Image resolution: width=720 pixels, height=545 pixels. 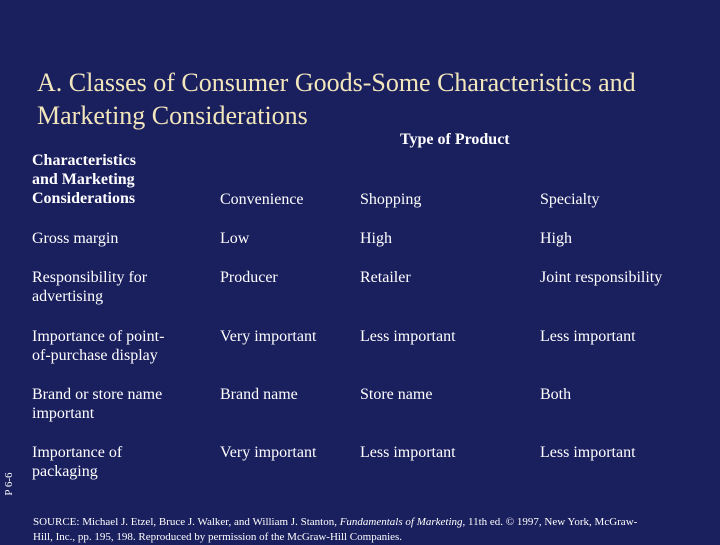 I want to click on header-characteristics-line-3: Considerations, so click(x=84, y=198).